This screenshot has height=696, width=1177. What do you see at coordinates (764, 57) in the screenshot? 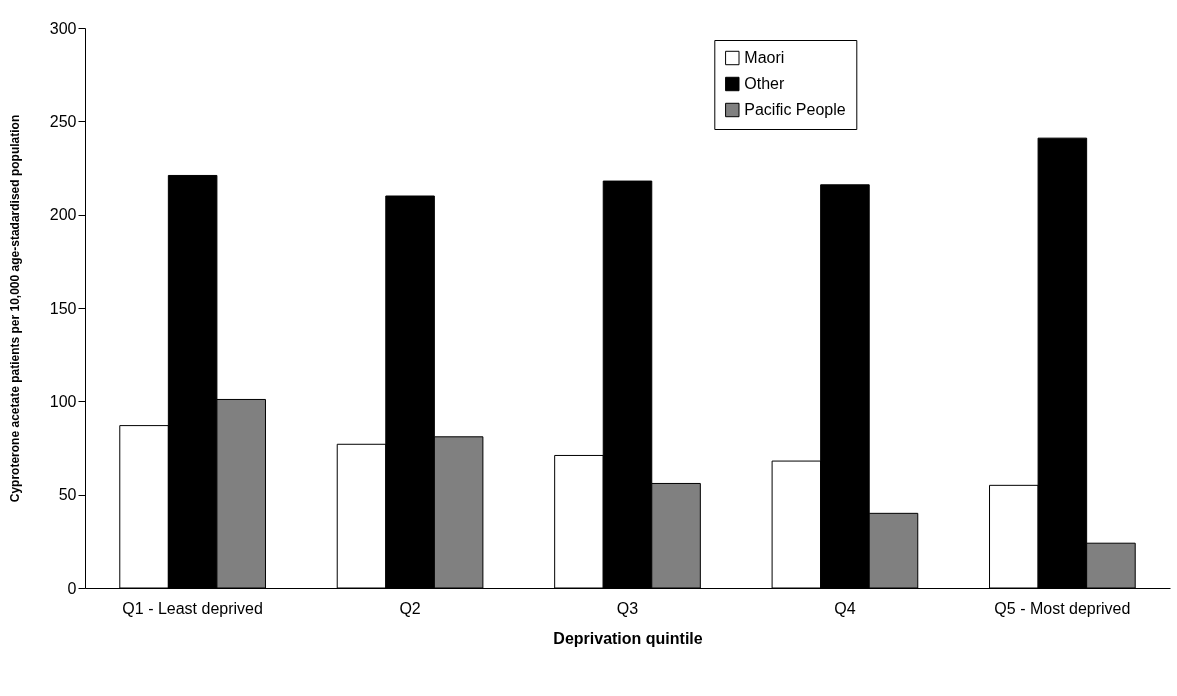
I see `legend-label: Maori` at bounding box center [764, 57].